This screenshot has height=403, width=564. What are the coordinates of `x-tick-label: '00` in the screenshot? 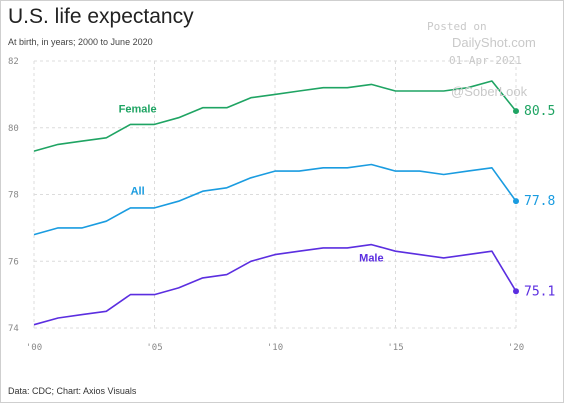 It's located at (34, 348).